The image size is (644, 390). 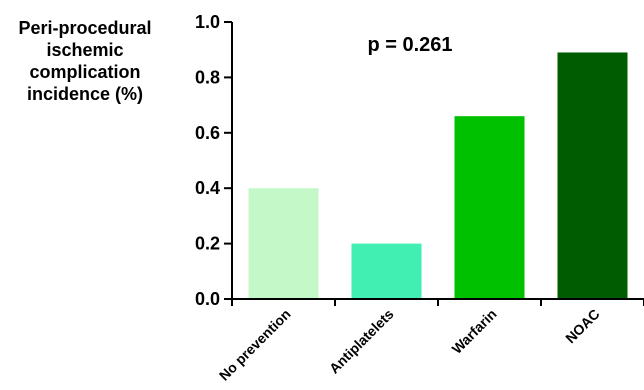 I want to click on y-tick-label: 0.2, so click(x=207, y=244).